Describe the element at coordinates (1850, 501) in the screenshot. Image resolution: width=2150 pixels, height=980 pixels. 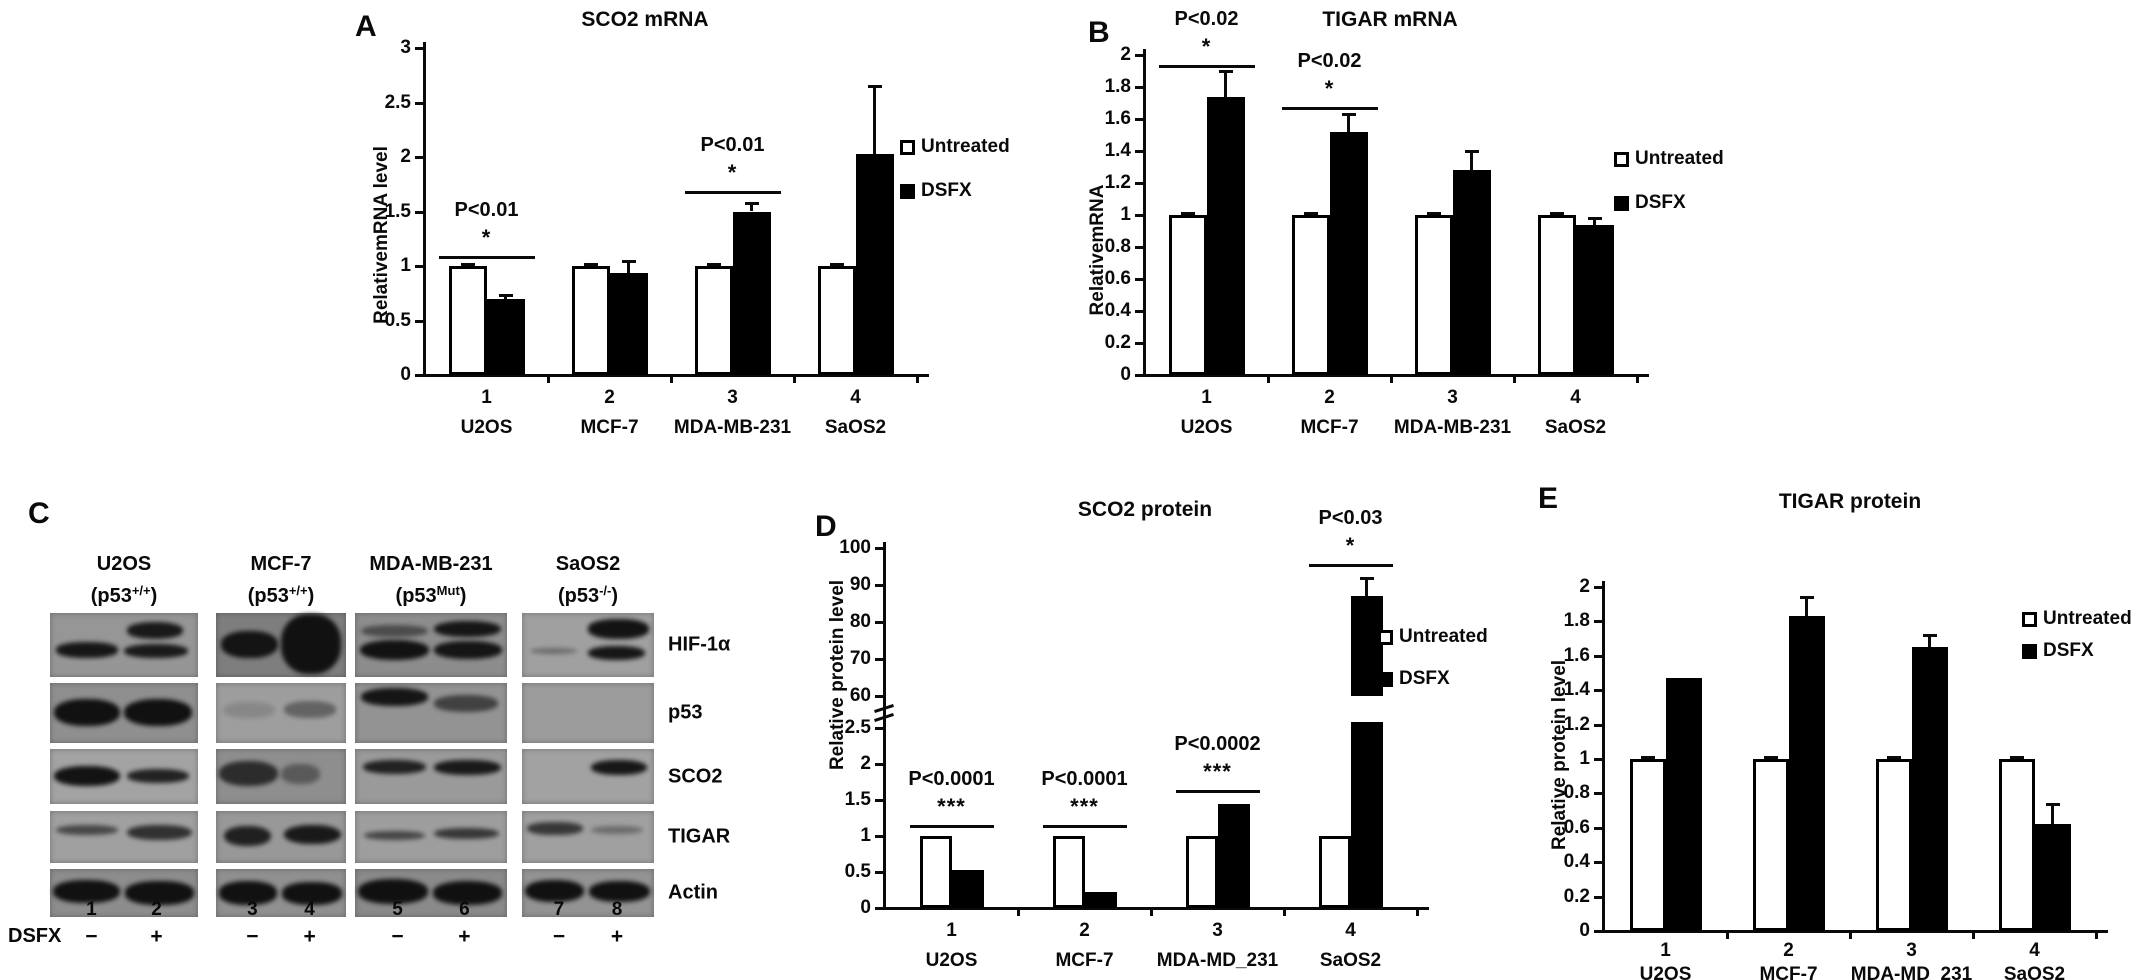
I see `chart-title: TIGAR protein` at that location.